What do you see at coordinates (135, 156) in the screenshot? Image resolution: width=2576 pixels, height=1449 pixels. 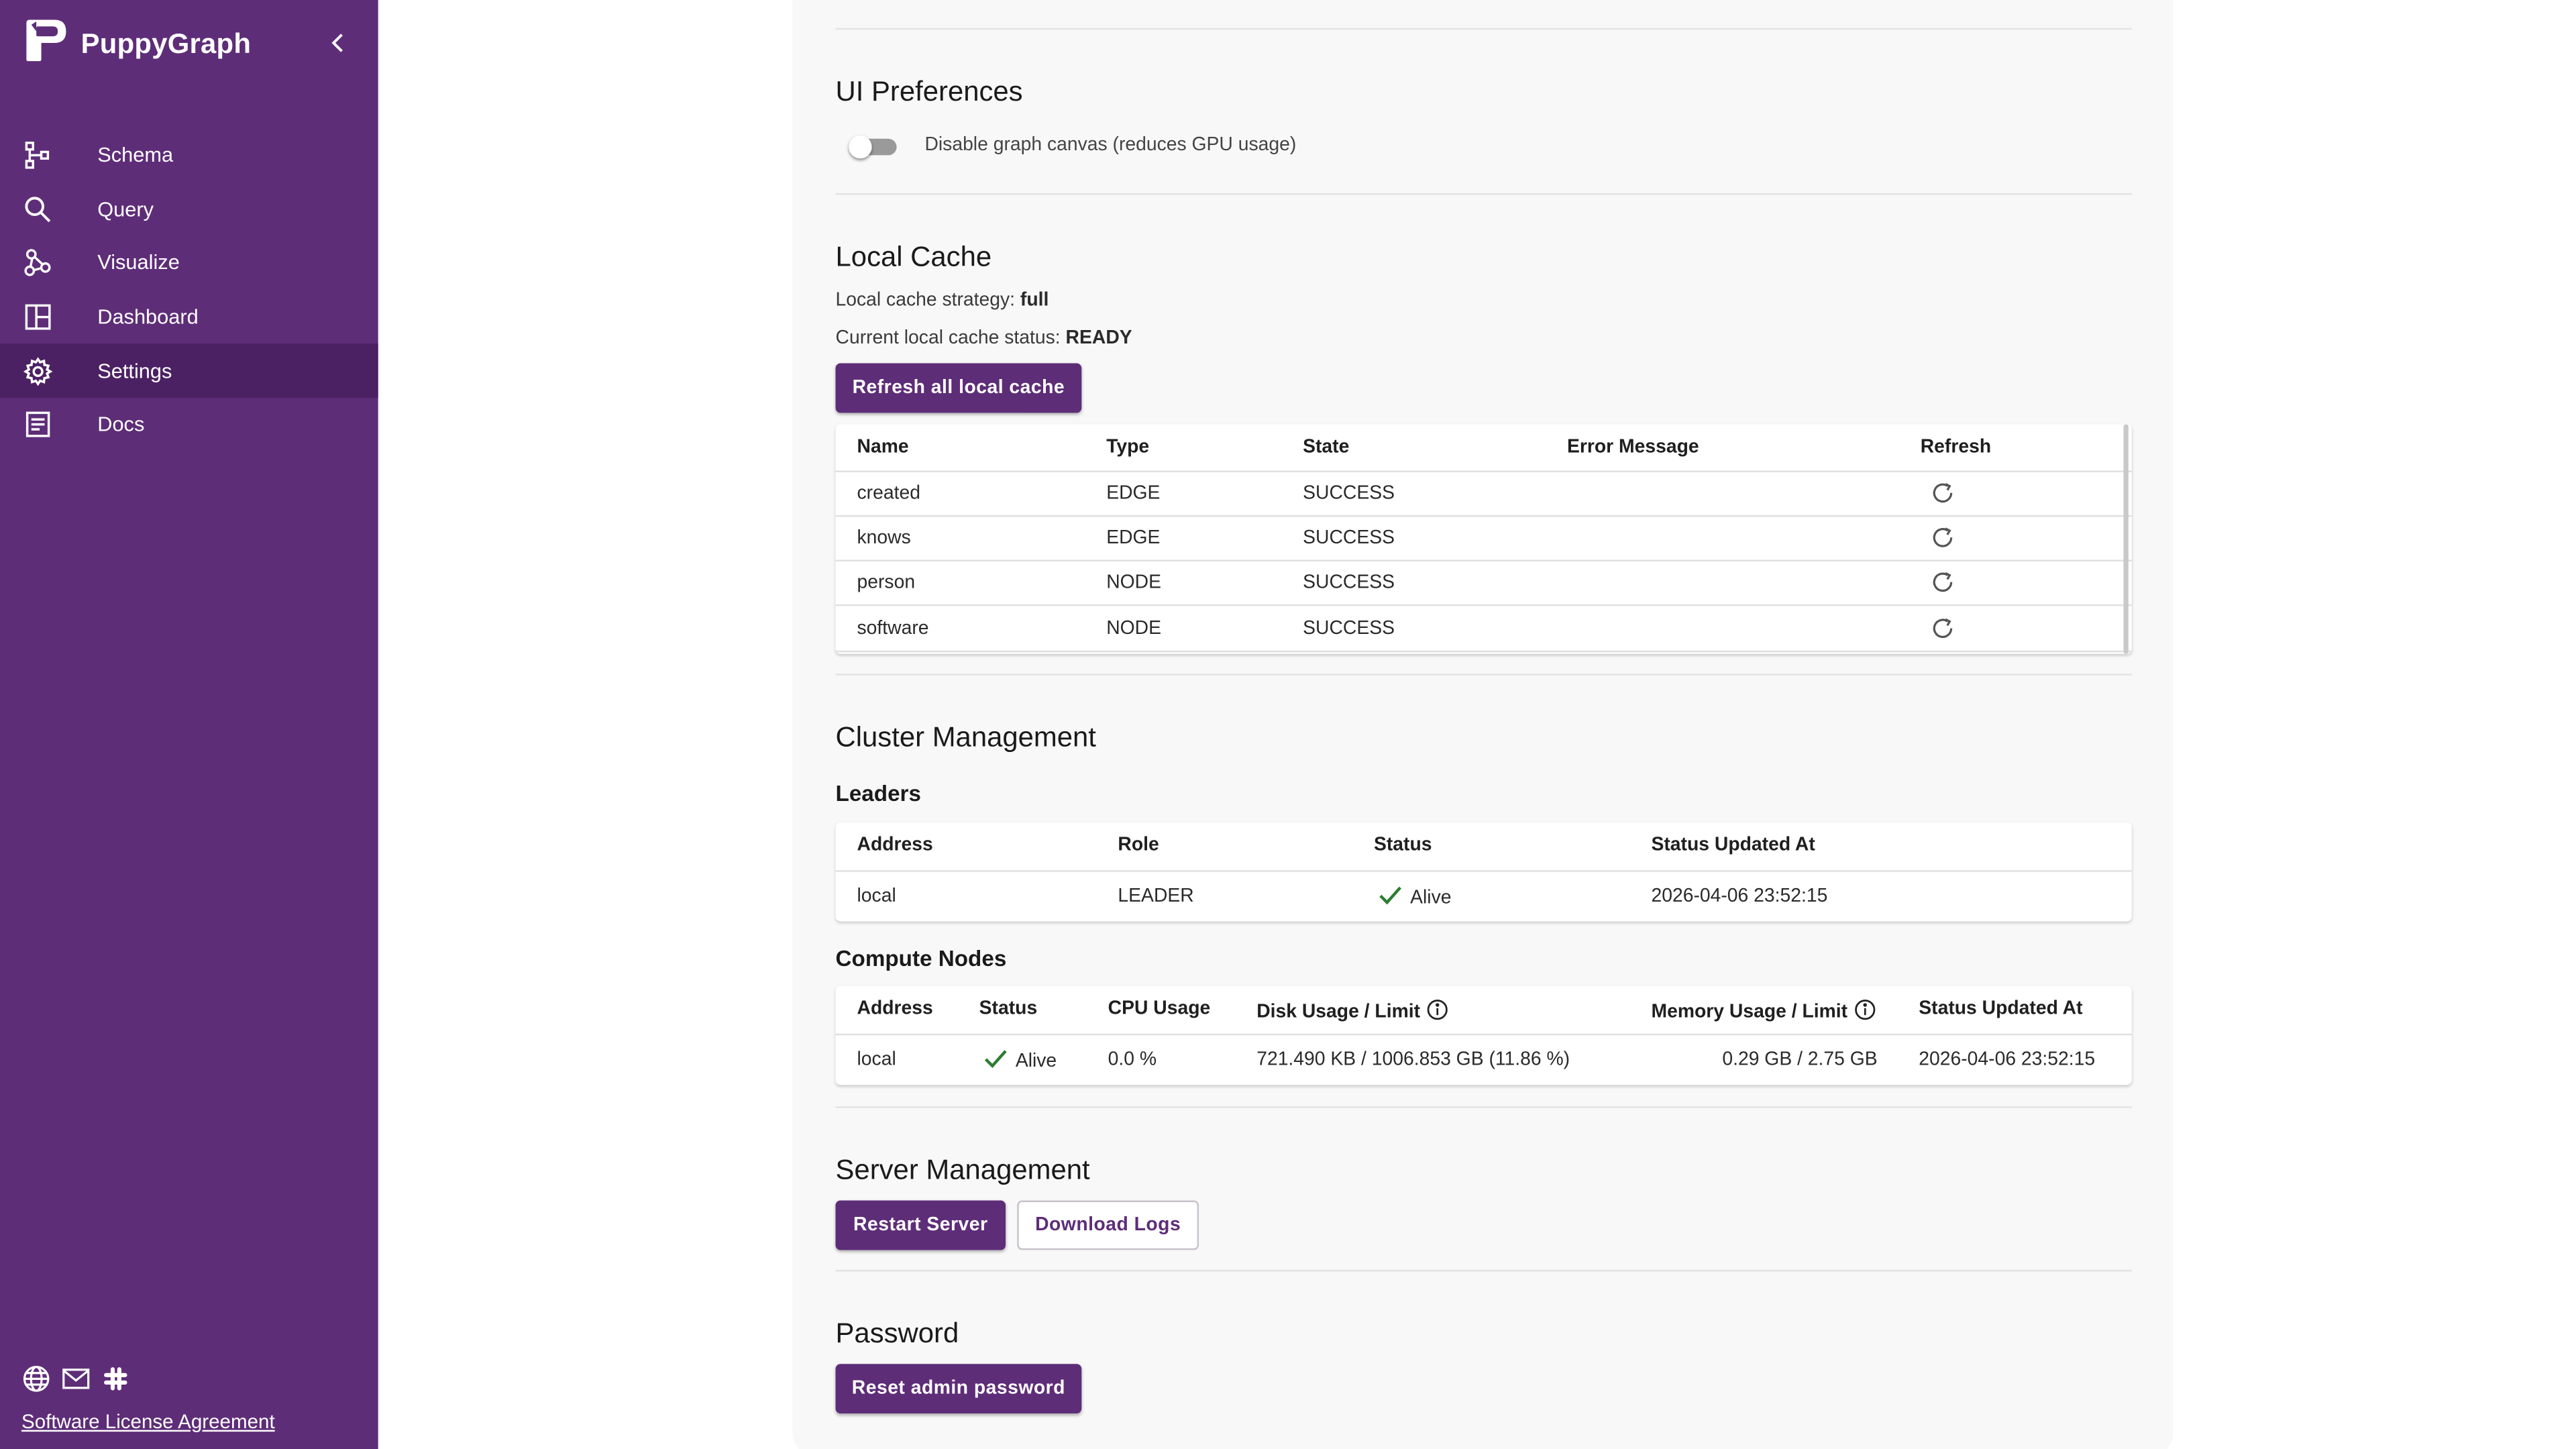 I see `sidebar-item-label: Schema` at bounding box center [135, 156].